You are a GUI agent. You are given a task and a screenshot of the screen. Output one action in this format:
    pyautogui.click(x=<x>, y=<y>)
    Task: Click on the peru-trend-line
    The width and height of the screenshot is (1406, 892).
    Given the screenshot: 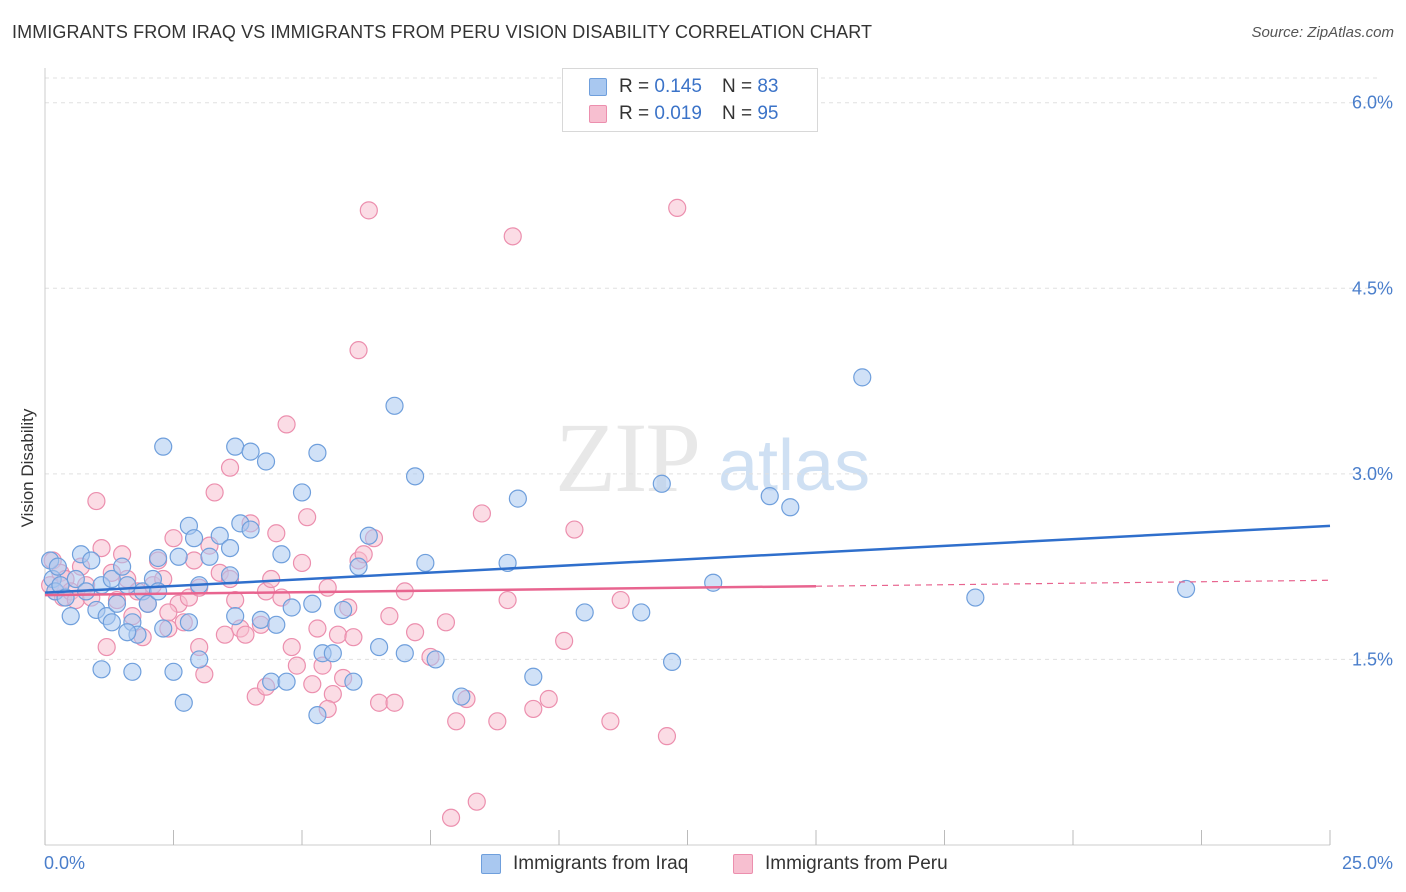 What is the action you would take?
    pyautogui.click(x=430, y=590)
    